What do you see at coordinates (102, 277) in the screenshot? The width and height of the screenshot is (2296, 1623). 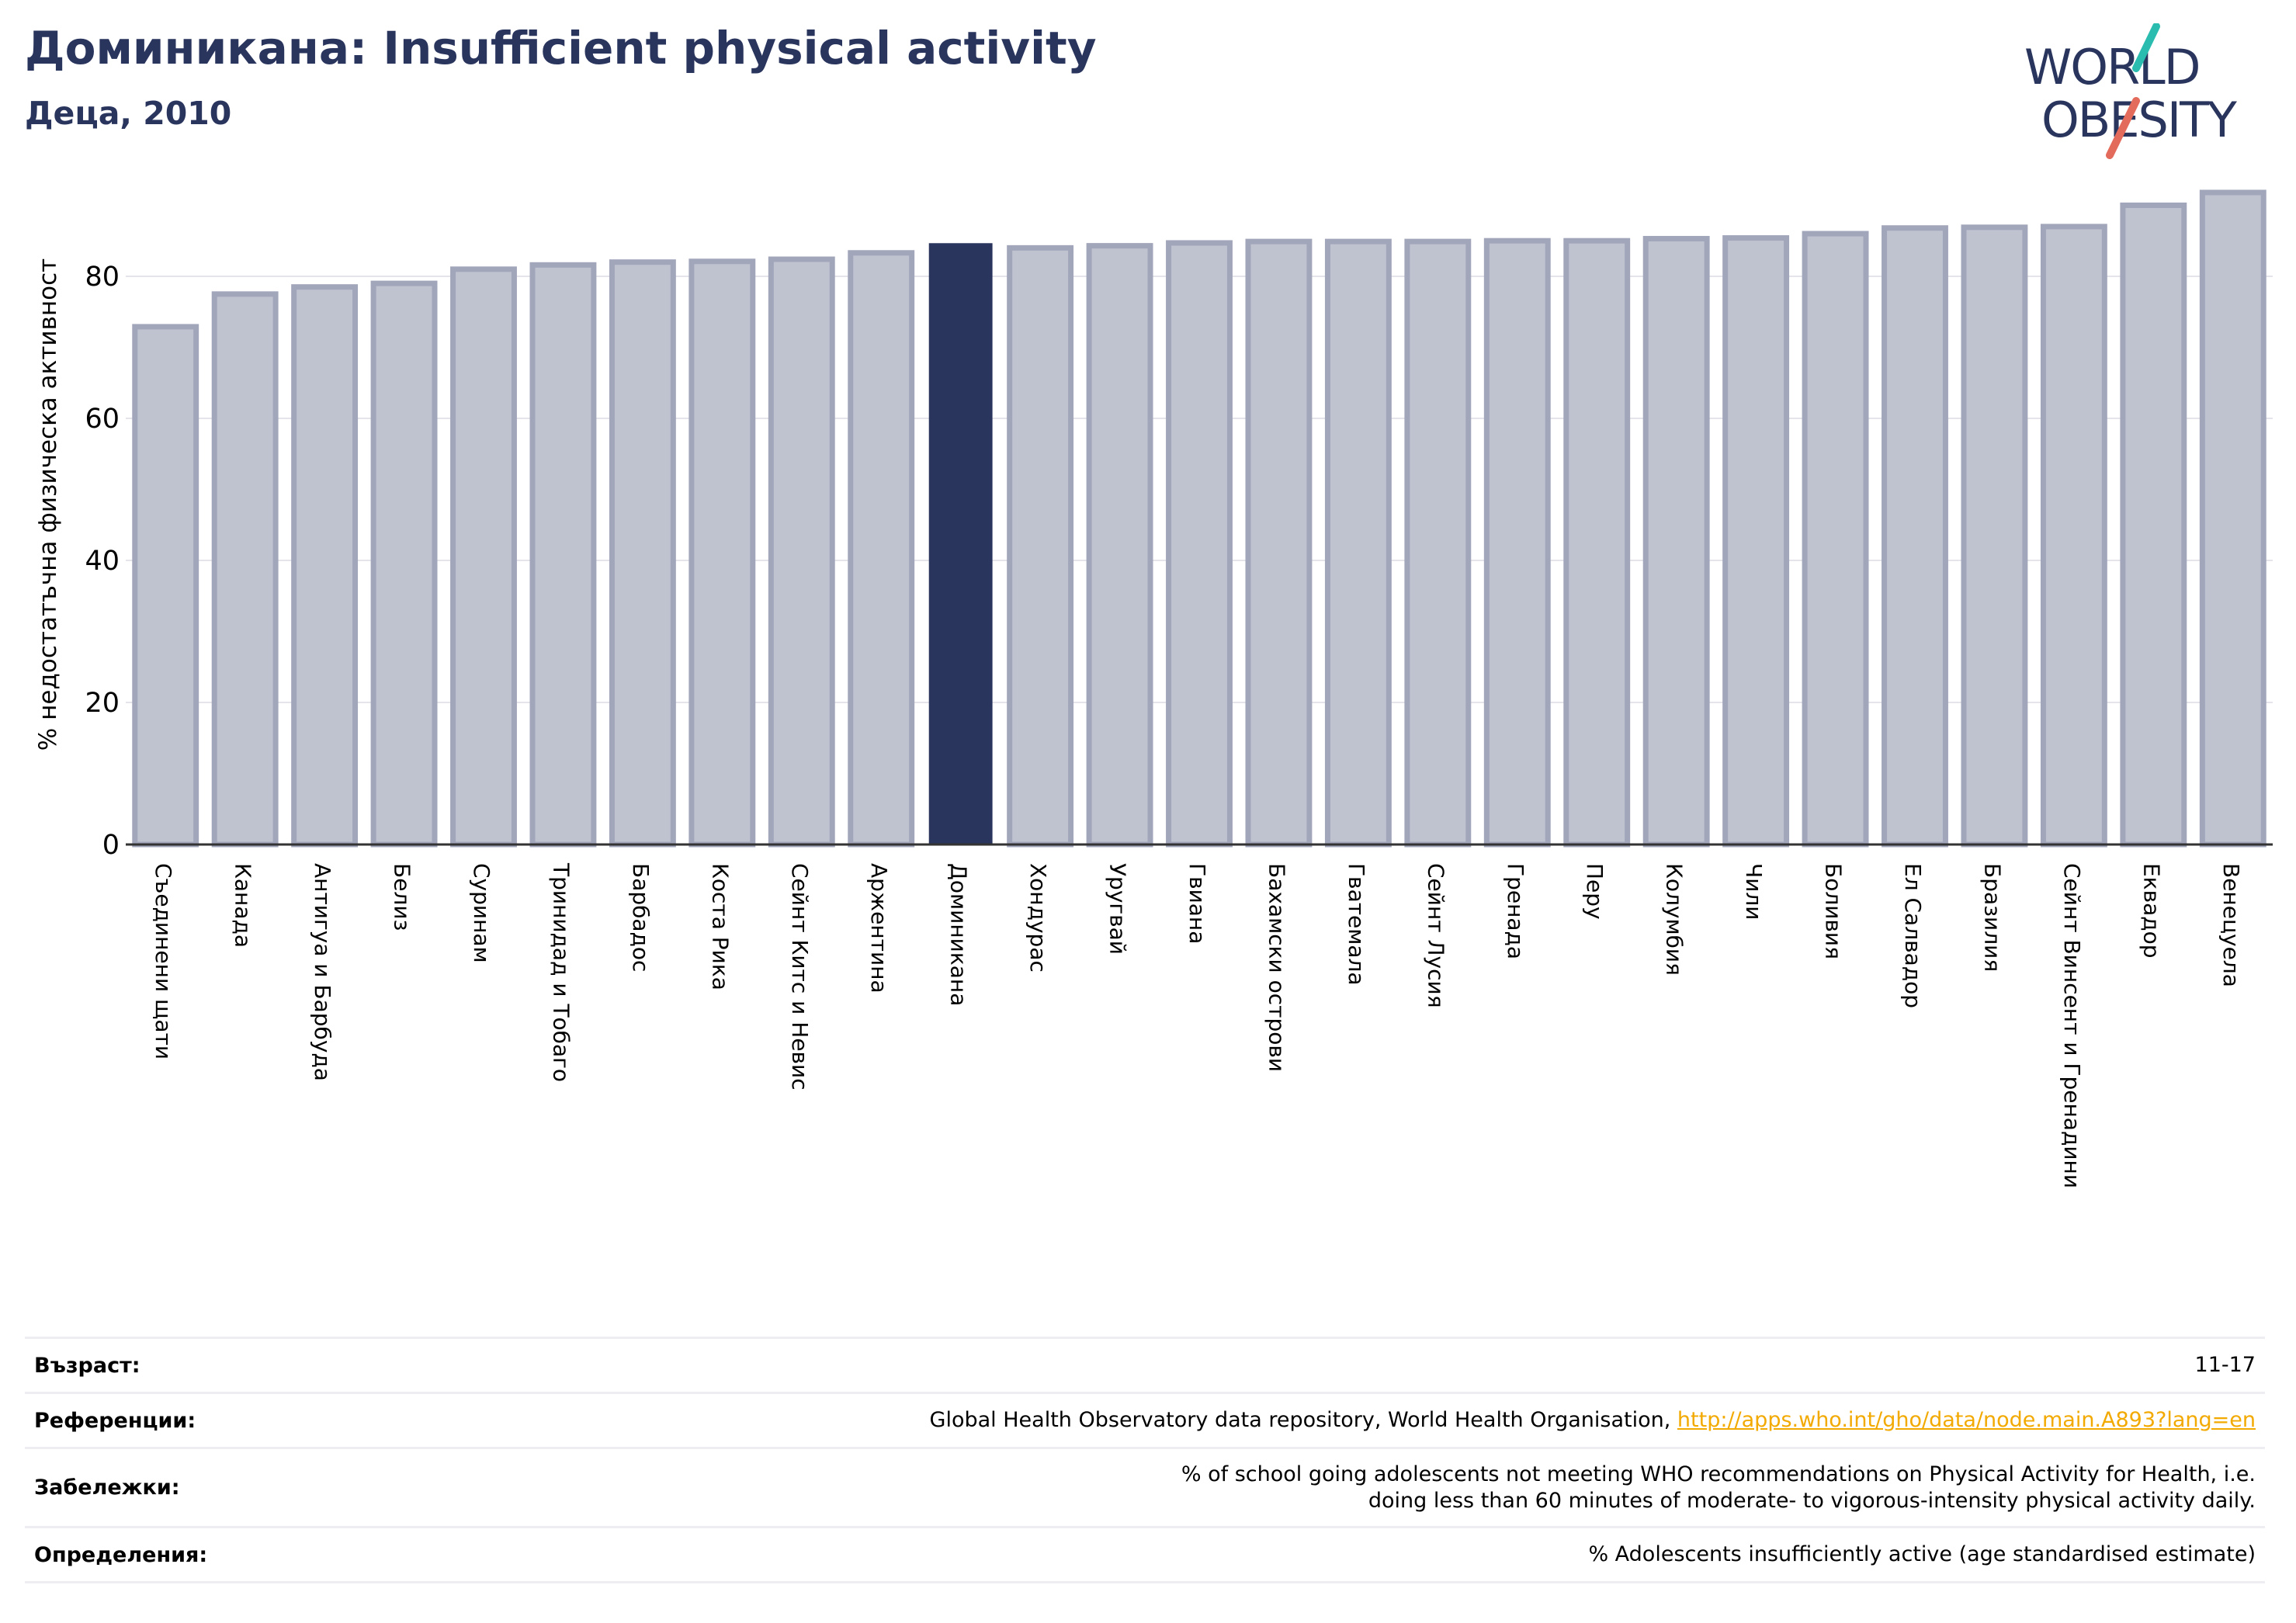 I see `y-tick-label: 80` at bounding box center [102, 277].